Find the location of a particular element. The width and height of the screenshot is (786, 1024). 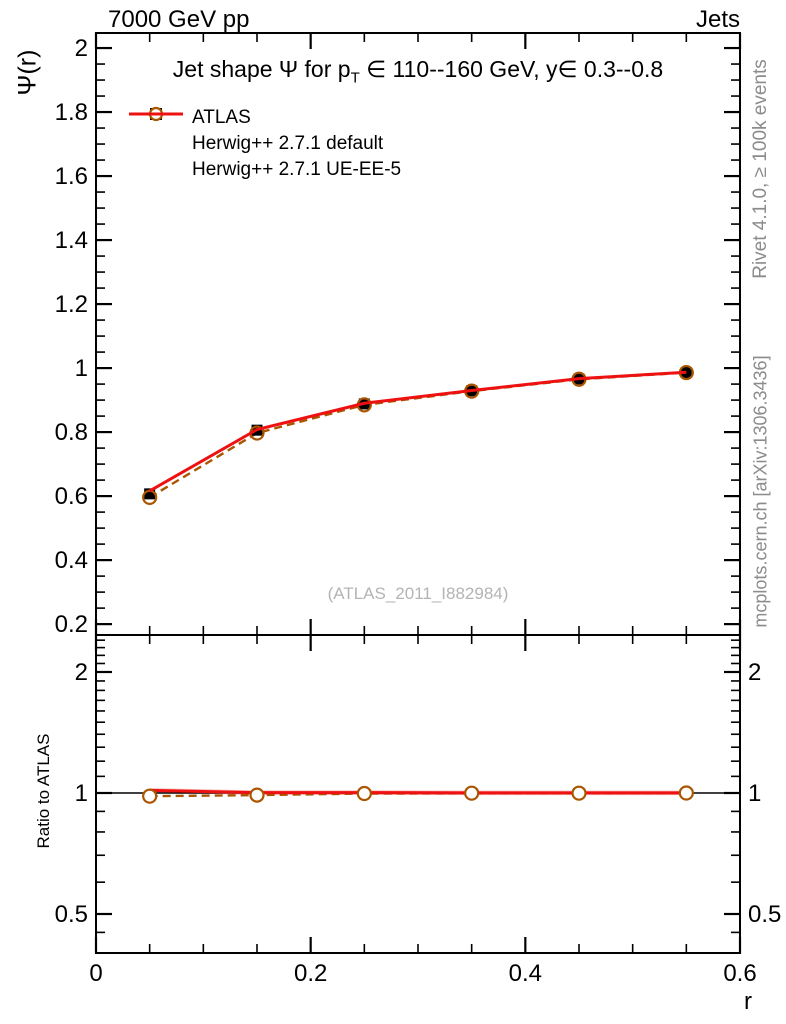

beam-info-label: 7000 GeV pp is located at coordinates (179, 19).